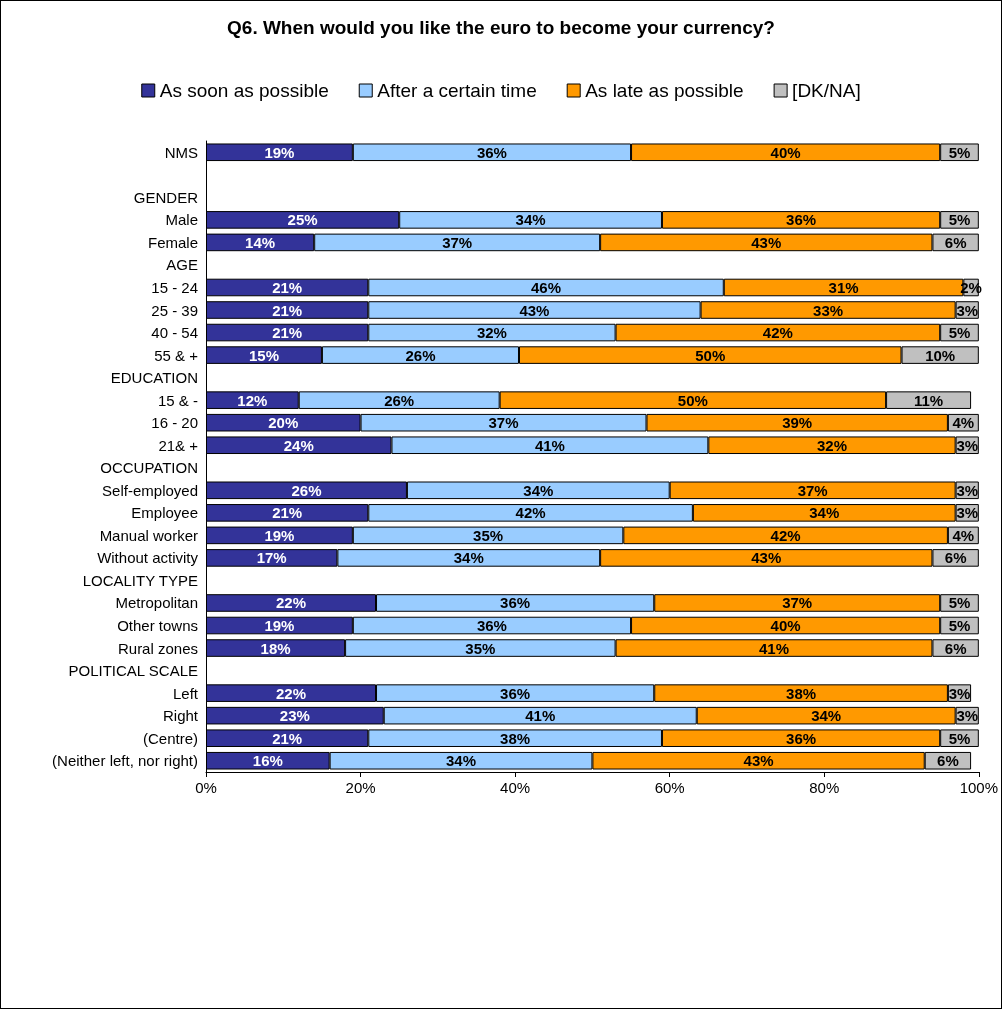 The height and width of the screenshot is (1009, 1002). What do you see at coordinates (963, 423) in the screenshot?
I see `data-label: 4%` at bounding box center [963, 423].